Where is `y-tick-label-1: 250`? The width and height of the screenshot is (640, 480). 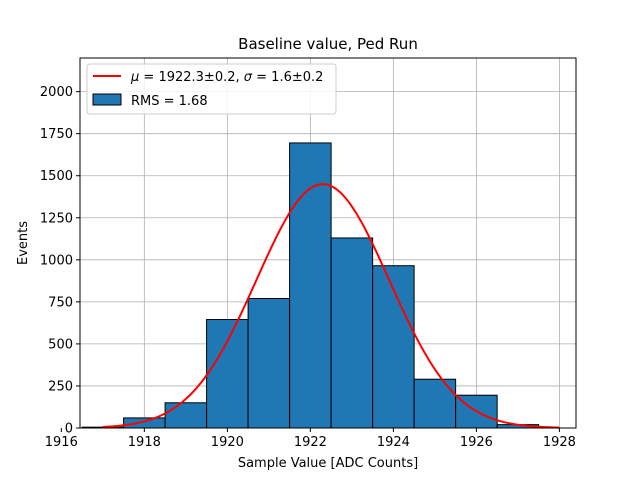 y-tick-label-1: 250 is located at coordinates (60, 386).